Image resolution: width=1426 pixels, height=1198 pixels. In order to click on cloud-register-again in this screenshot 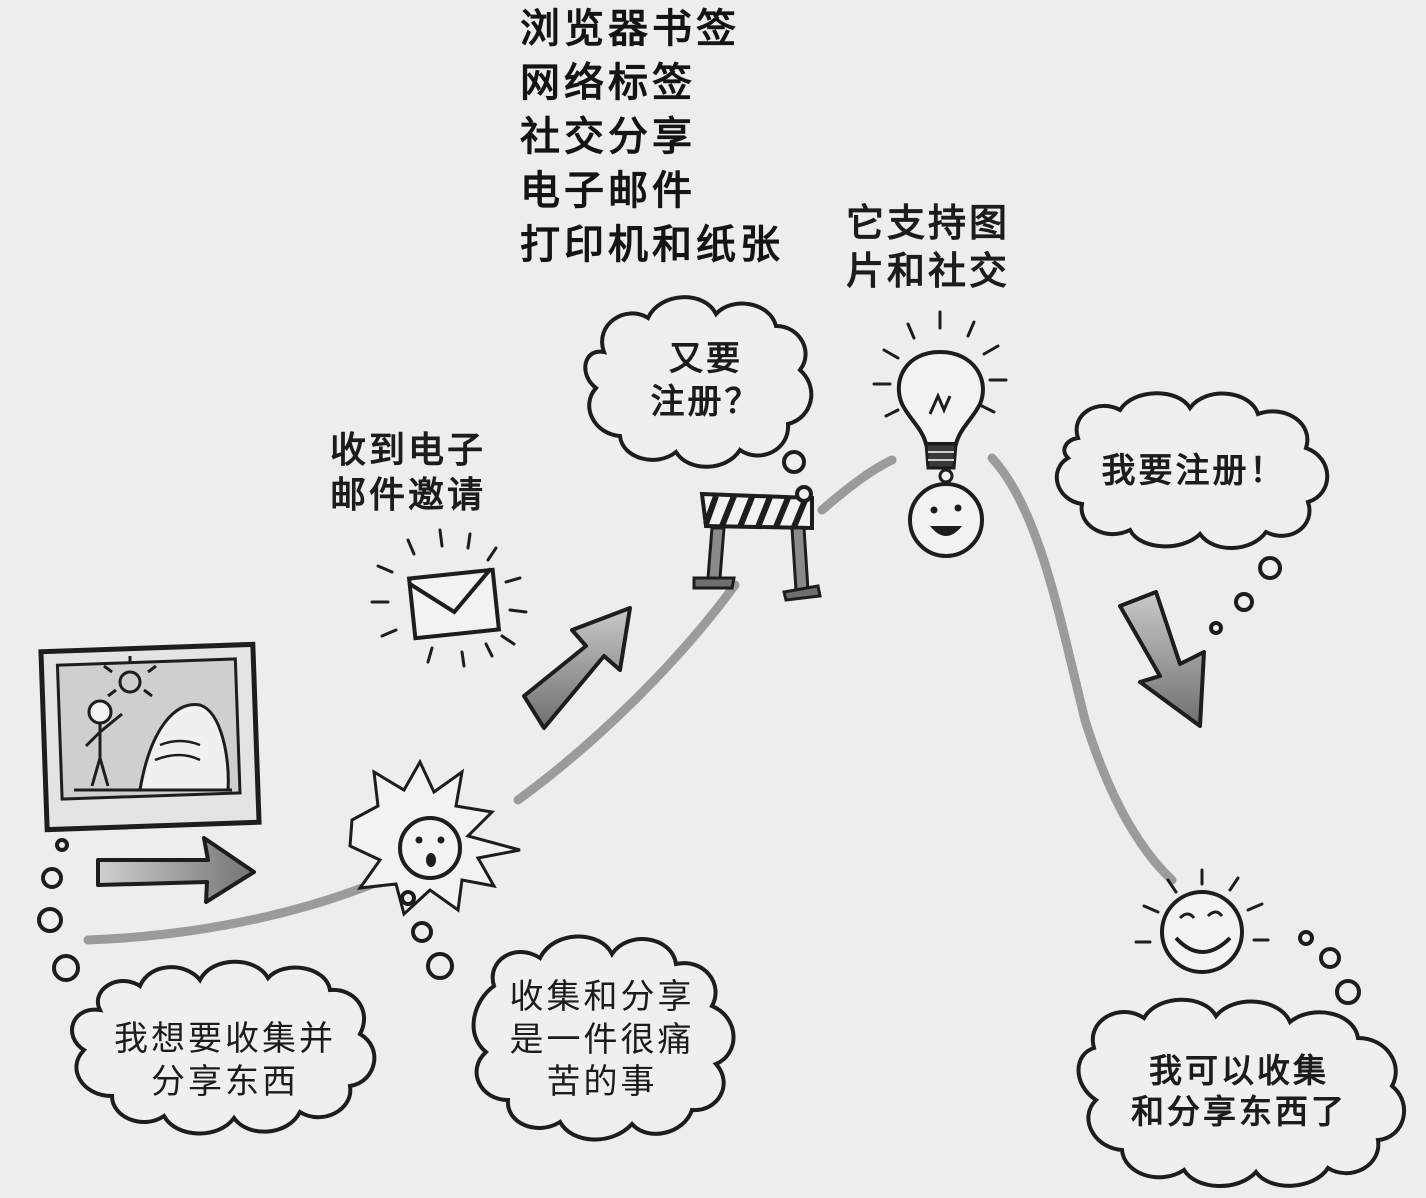, I will do `click(698, 382)`.